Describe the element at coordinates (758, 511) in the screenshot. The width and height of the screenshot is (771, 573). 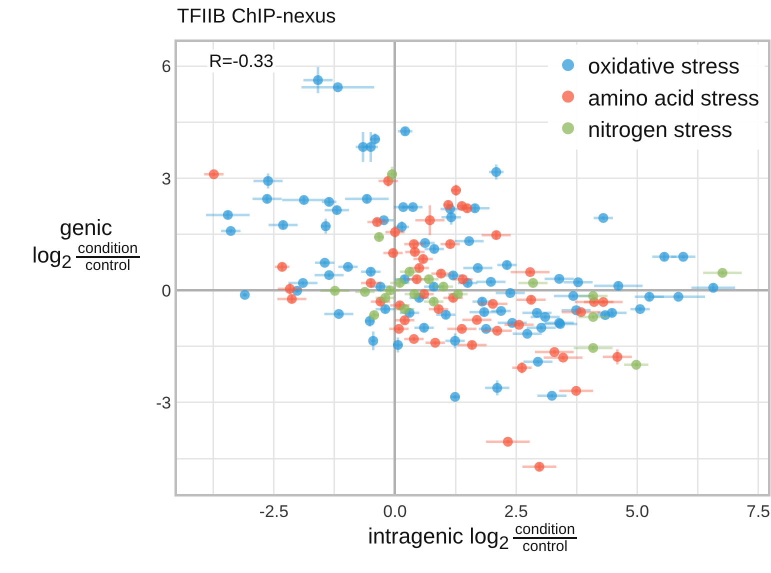
I see `x-tick-label: 7.5` at that location.